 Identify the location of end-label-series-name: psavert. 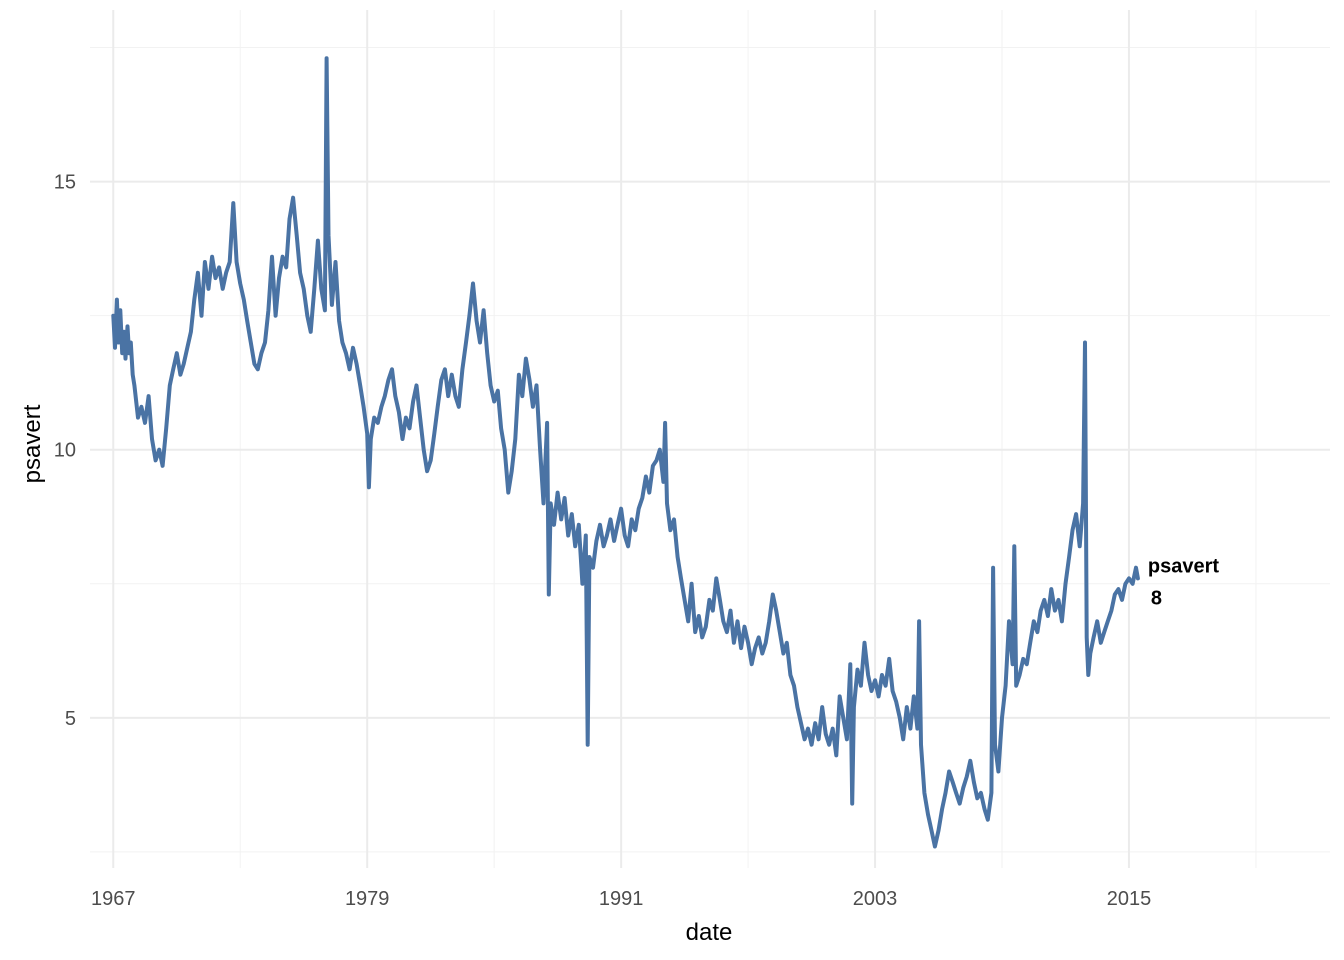
(1183, 566).